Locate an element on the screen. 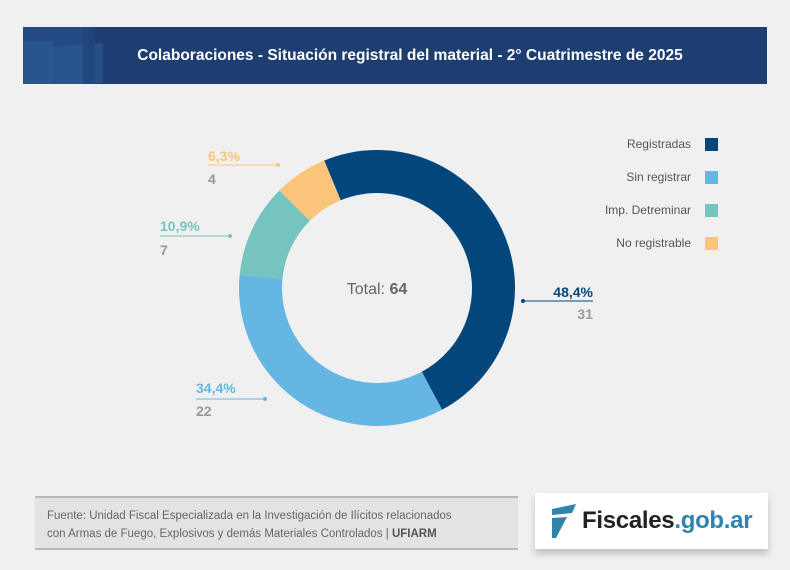 Image resolution: width=790 pixels, height=570 pixels. slice-registradas is located at coordinates (419, 280).